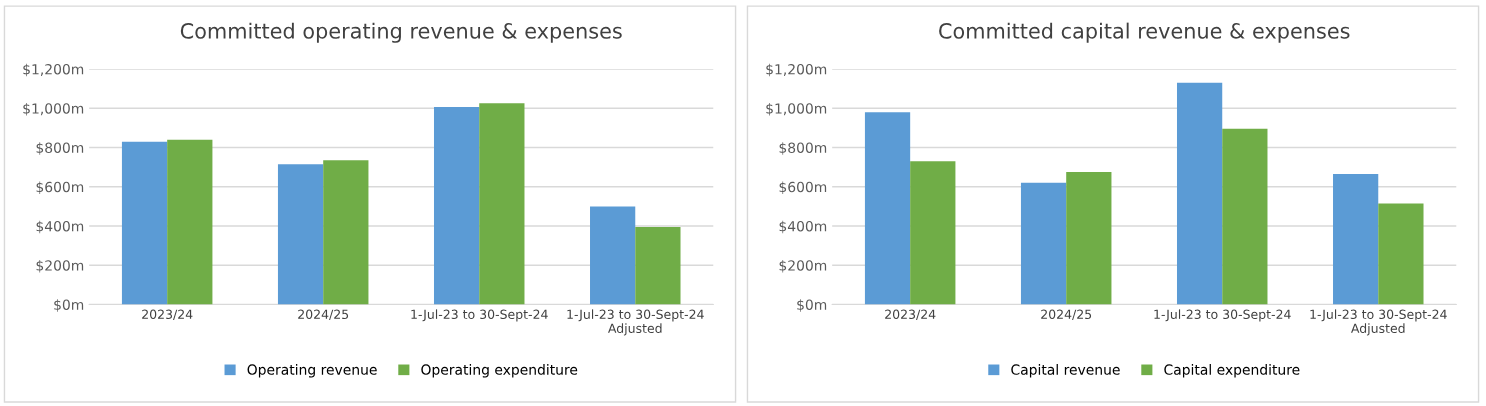 Image resolution: width=1486 pixels, height=406 pixels. Describe the element at coordinates (401, 32) in the screenshot. I see `chart-title: Committed operating revenue & expenses` at that location.